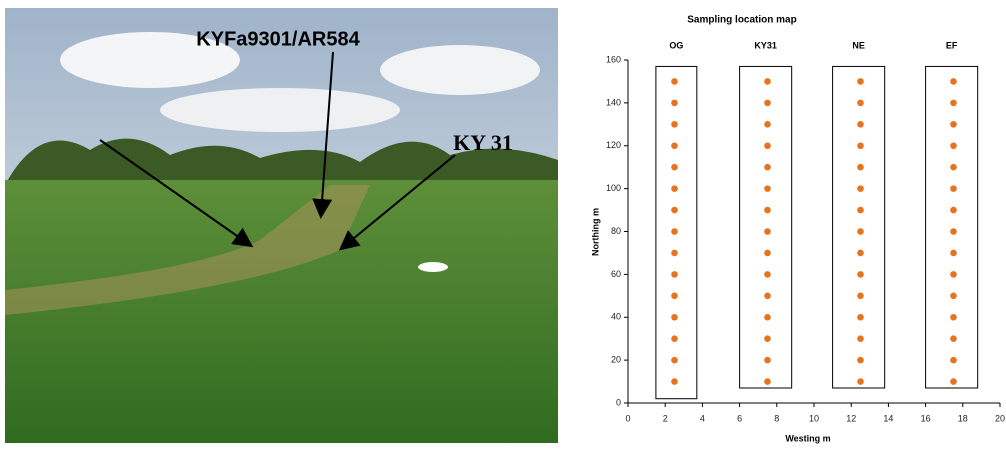 This screenshot has width=1006, height=450. Describe the element at coordinates (765, 45) in the screenshot. I see `plot-label: KY31` at that location.